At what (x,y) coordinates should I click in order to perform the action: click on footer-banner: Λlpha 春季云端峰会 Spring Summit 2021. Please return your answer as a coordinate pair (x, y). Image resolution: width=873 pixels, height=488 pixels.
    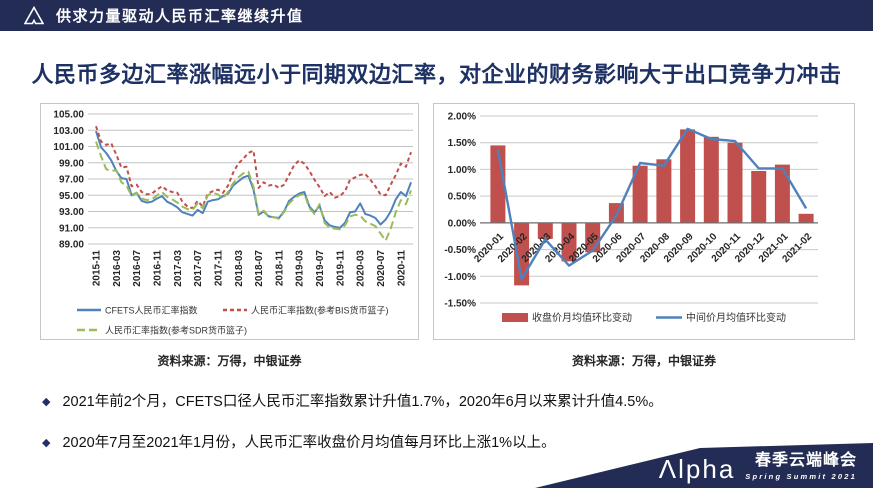
    Looking at the image, I should click on (691, 462).